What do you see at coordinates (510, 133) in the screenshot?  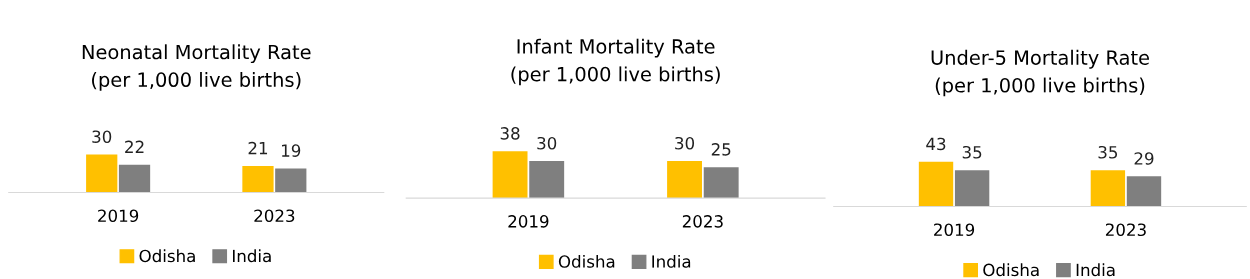 I see `data-label: 38` at bounding box center [510, 133].